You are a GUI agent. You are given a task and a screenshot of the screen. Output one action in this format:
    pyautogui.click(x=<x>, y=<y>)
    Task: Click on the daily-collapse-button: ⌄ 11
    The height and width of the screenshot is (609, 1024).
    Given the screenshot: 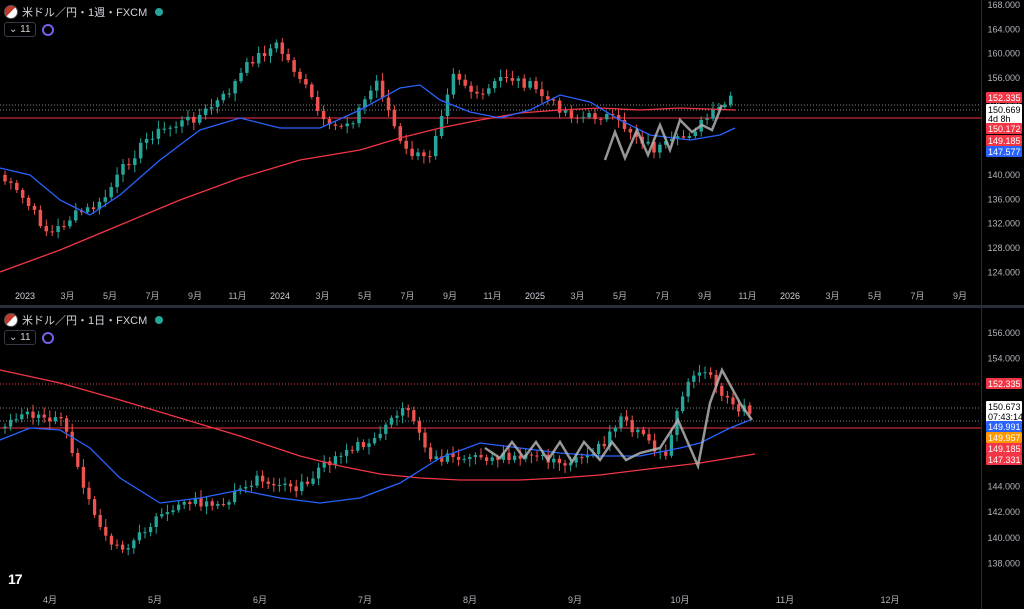 What is the action you would take?
    pyautogui.click(x=20, y=337)
    